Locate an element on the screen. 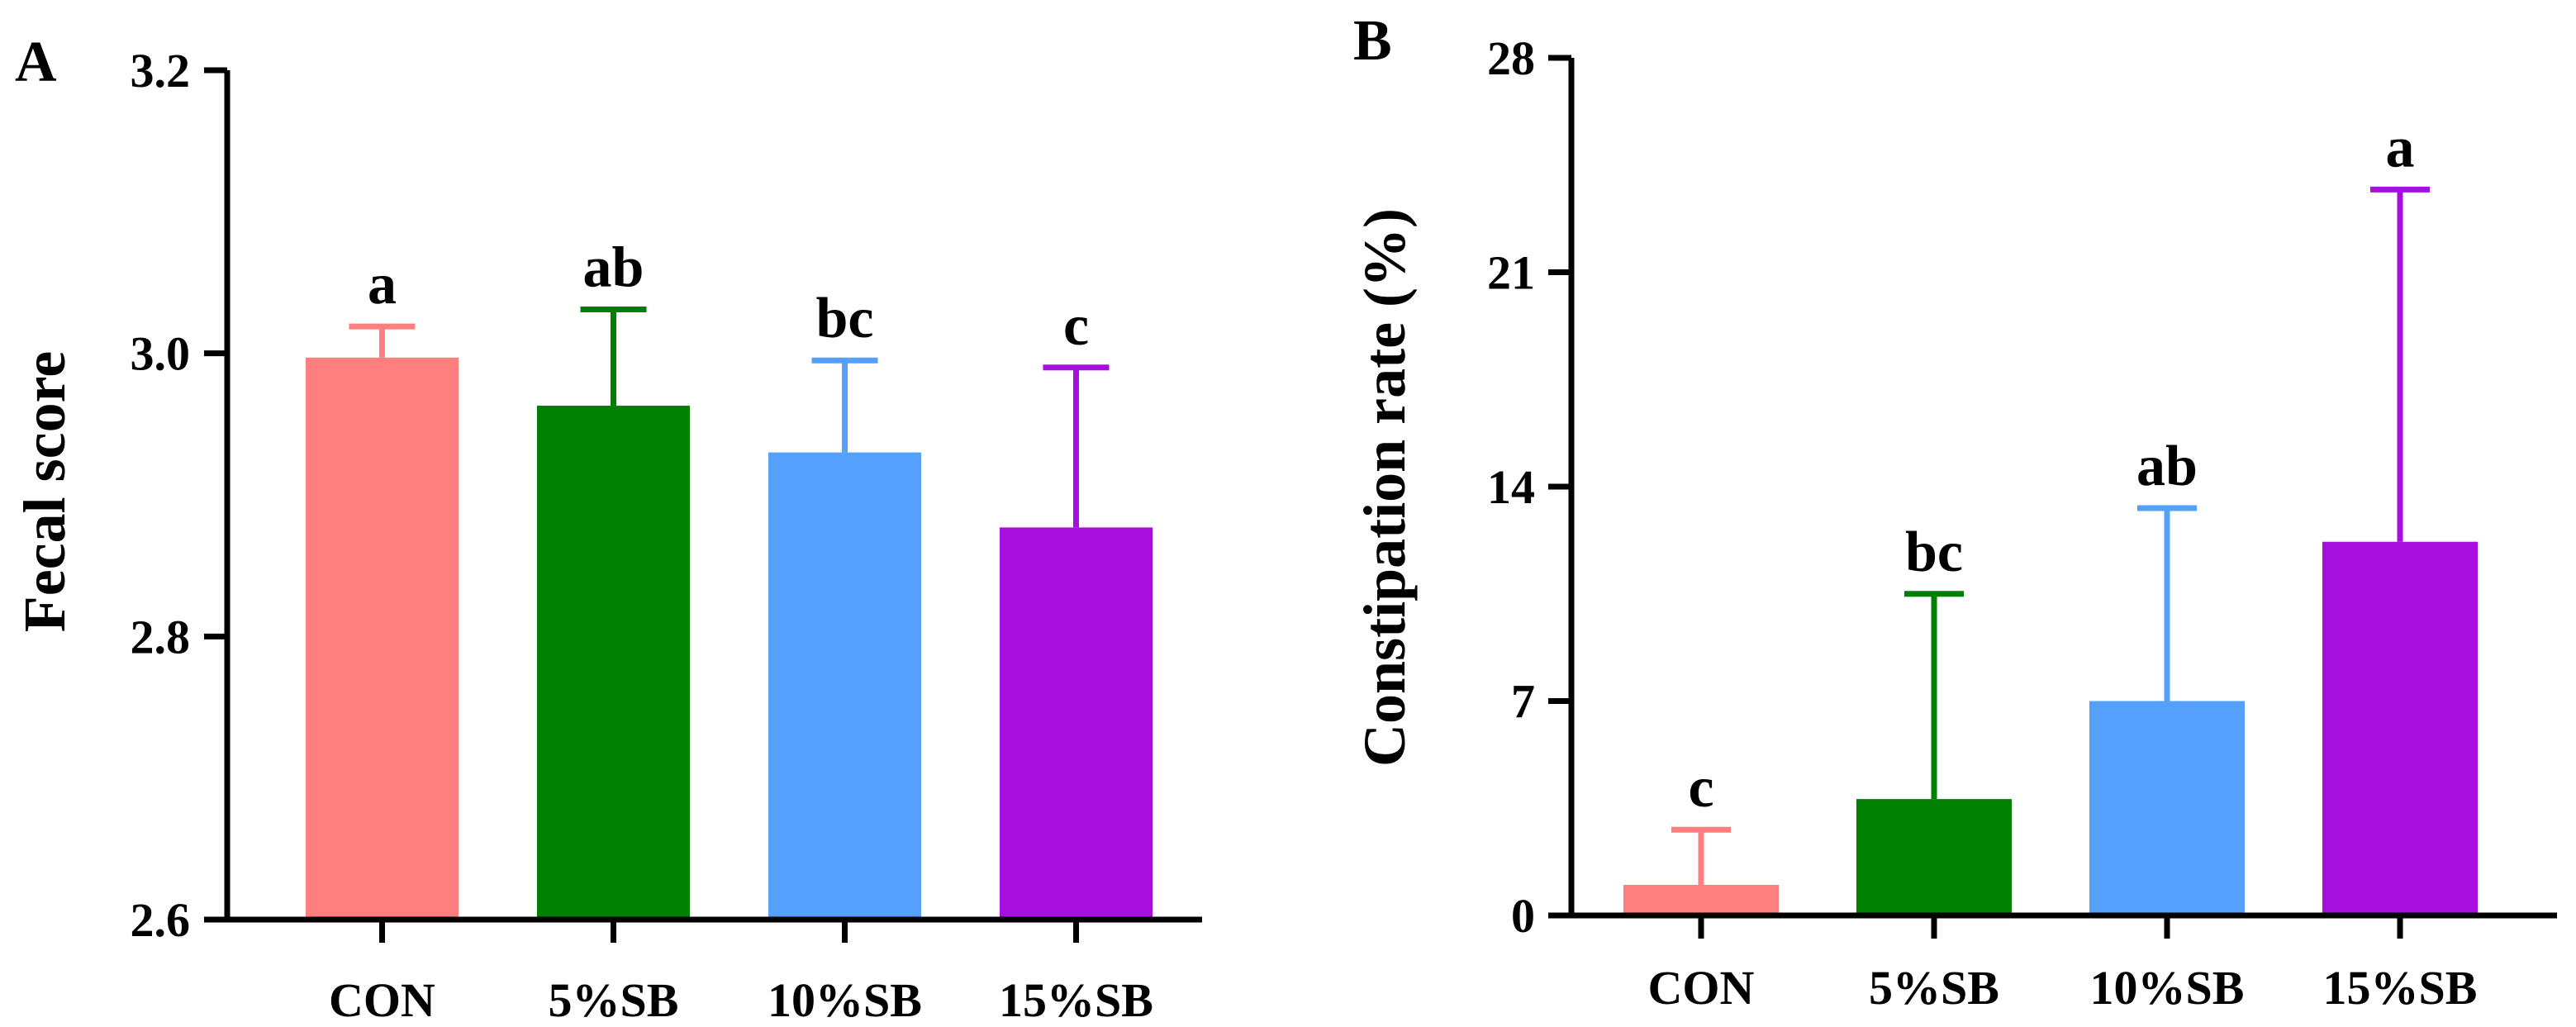 Image resolution: width=2576 pixels, height=1027 pixels. y-tick-label: 28 is located at coordinates (1511, 58).